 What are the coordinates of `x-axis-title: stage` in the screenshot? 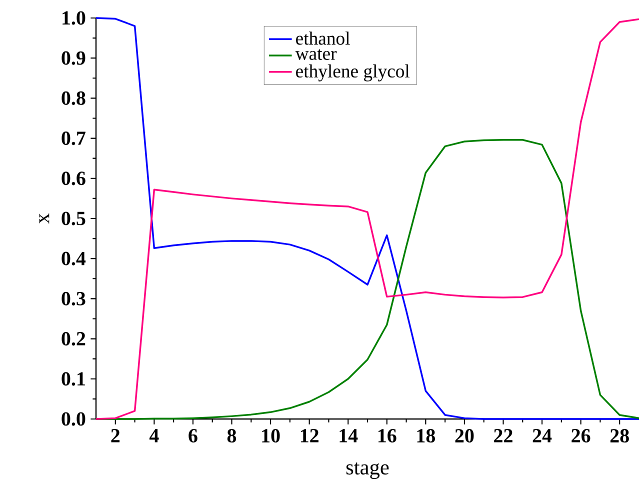 It's located at (367, 470).